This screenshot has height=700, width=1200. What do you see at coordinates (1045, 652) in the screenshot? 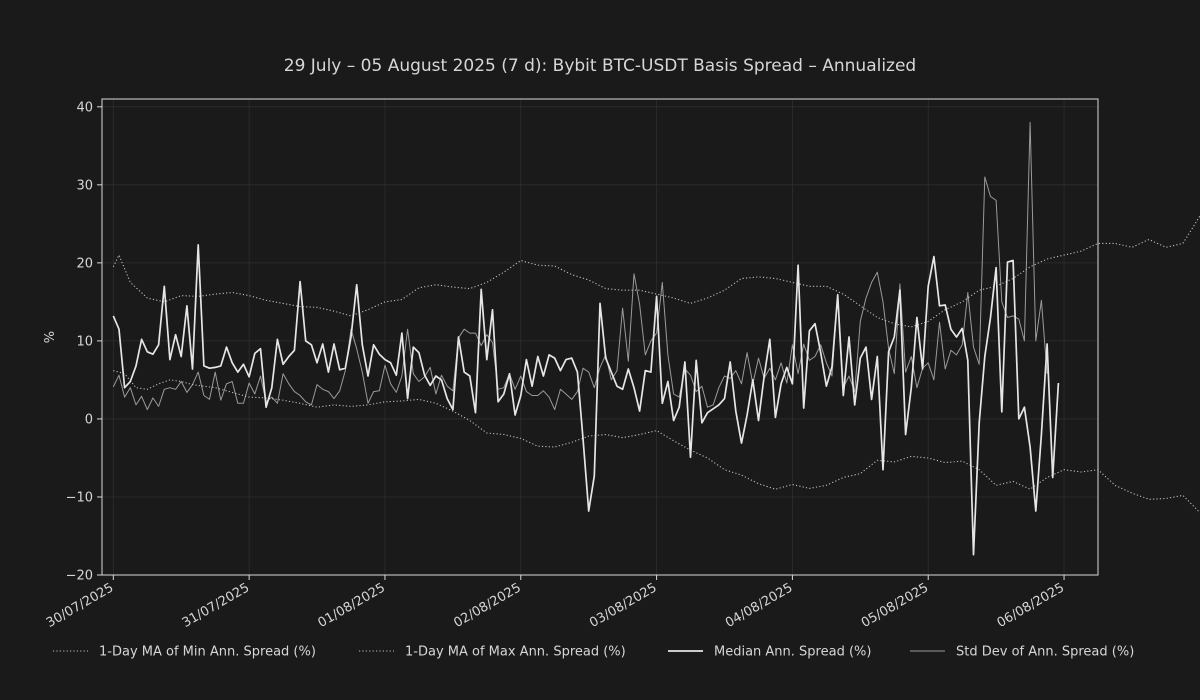
I see `legend-label: Std Dev of Ann. Spread (%)` at bounding box center [1045, 652].